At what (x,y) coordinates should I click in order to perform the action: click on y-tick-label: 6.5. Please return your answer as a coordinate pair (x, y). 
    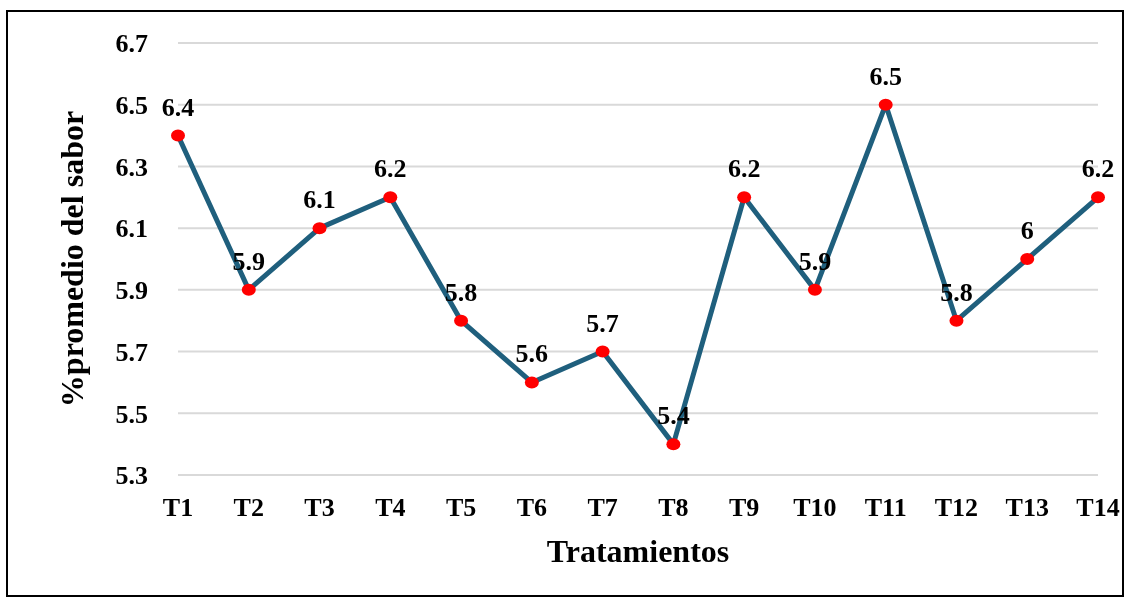
    Looking at the image, I should click on (131, 105).